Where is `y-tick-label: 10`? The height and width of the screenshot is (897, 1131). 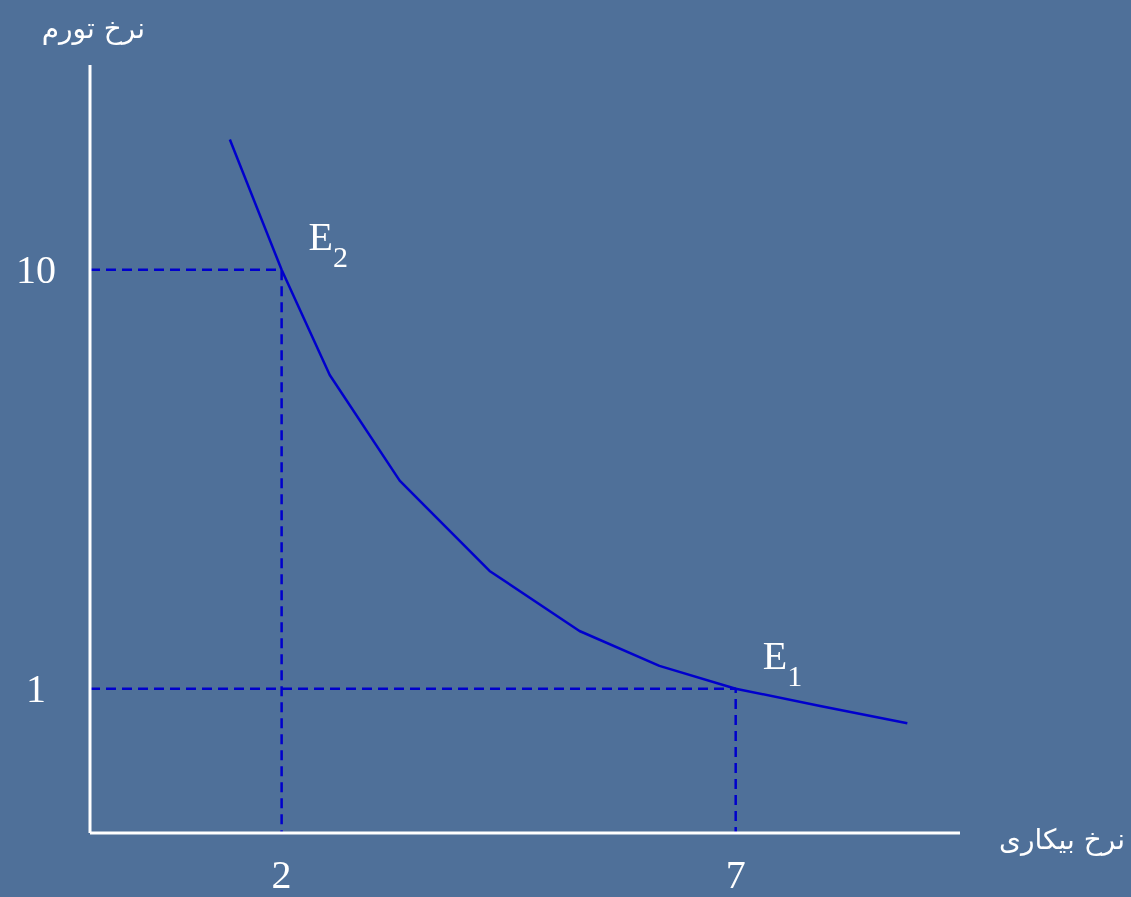
y-tick-label: 10 is located at coordinates (36, 270).